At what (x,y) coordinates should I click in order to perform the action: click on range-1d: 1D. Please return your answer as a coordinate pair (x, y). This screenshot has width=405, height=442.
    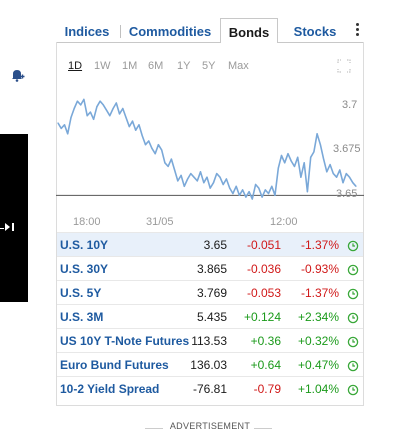
    Looking at the image, I should click on (75, 66).